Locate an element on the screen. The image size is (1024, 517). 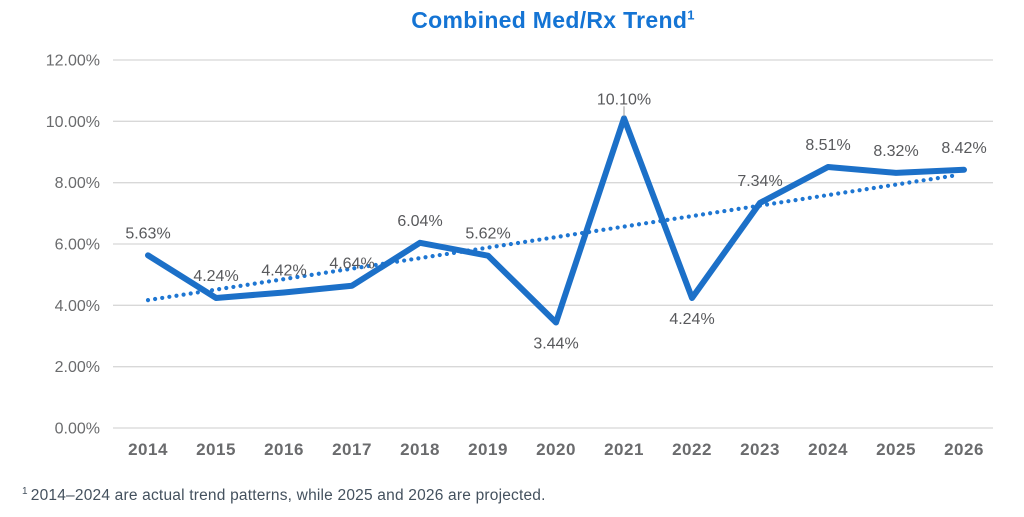
footnote-marker: 1 is located at coordinates (25, 491).